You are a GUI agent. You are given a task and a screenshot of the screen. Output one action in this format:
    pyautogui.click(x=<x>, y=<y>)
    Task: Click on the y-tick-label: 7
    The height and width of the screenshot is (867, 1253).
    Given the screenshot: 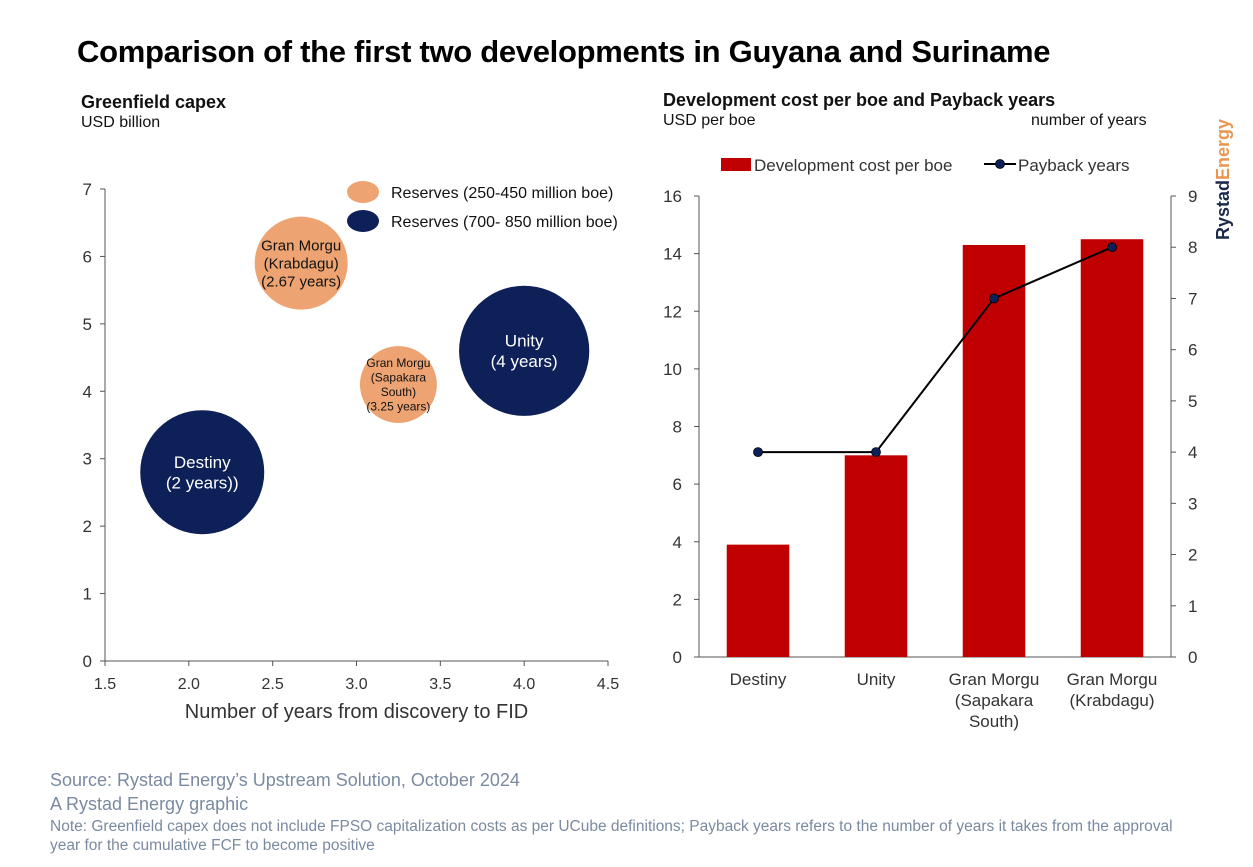 What is the action you would take?
    pyautogui.click(x=87, y=189)
    